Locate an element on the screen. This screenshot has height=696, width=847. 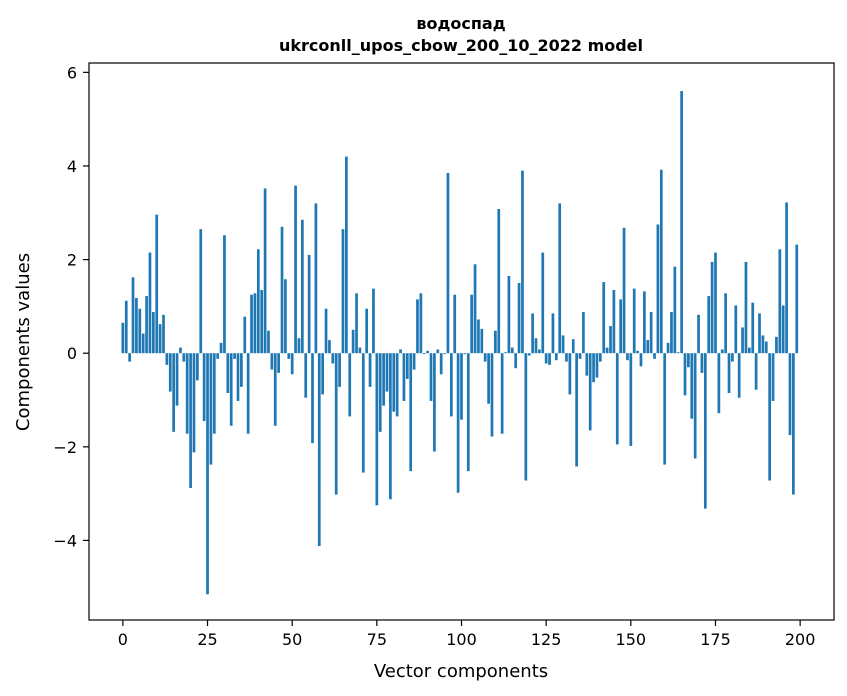
y-tick-label: −4 is located at coordinates (65, 540).